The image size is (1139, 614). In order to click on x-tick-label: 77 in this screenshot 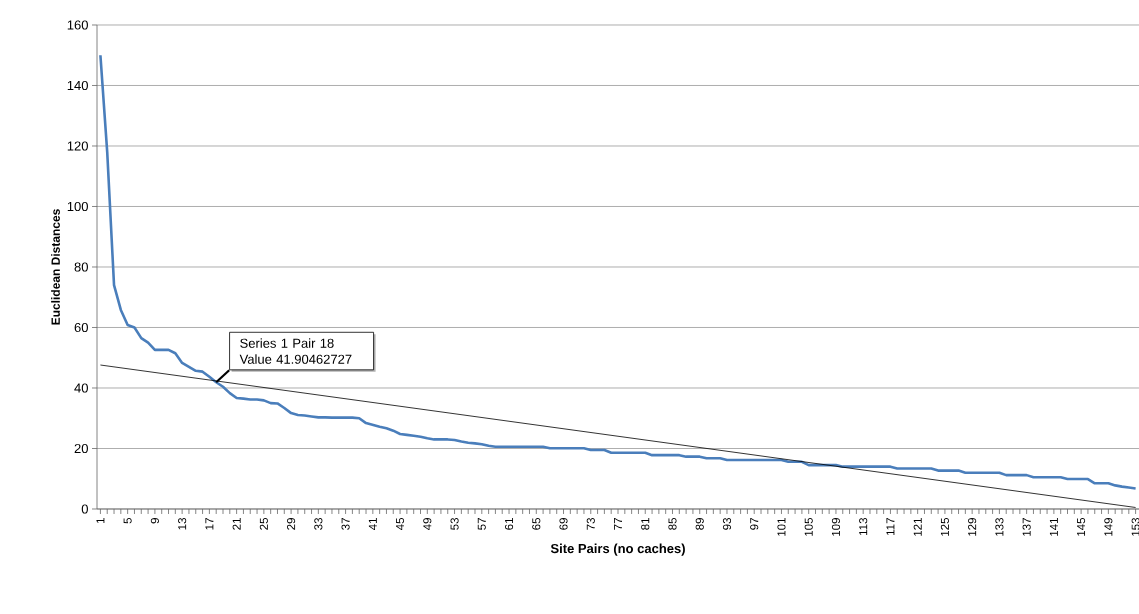, I will do `click(618, 524)`.